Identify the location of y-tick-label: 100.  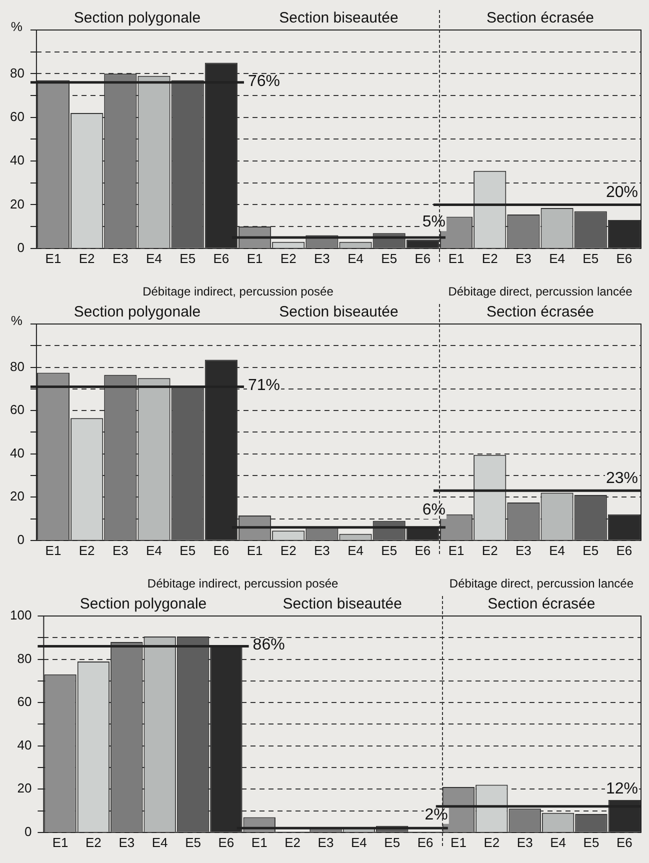
(21, 615).